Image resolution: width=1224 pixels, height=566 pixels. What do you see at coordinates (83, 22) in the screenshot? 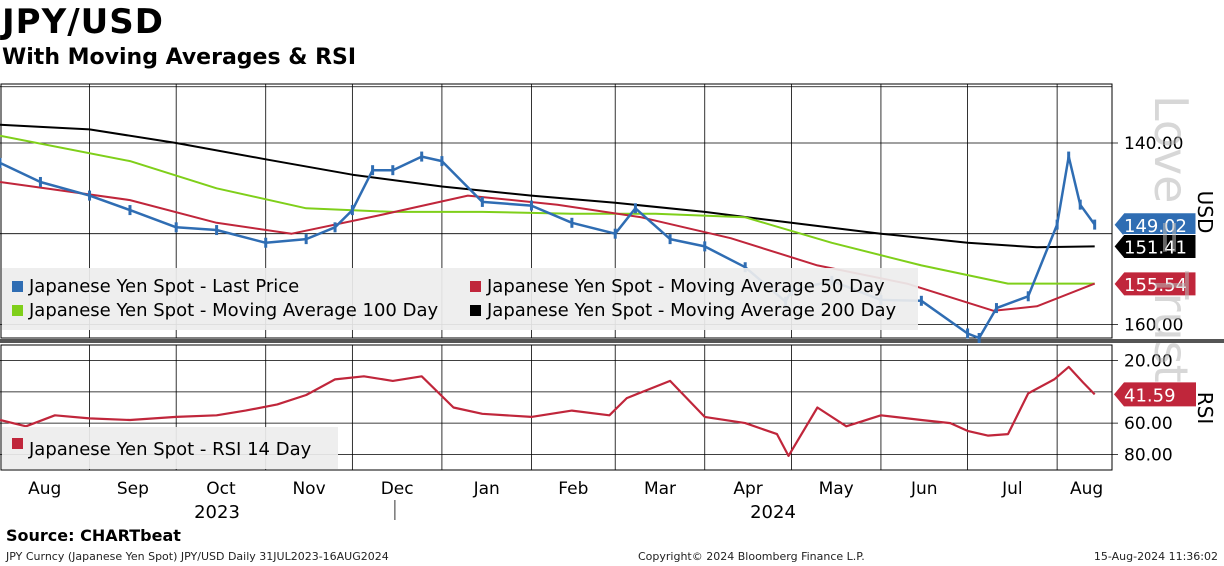
I see `chart-title: JPY/USD` at bounding box center [83, 22].